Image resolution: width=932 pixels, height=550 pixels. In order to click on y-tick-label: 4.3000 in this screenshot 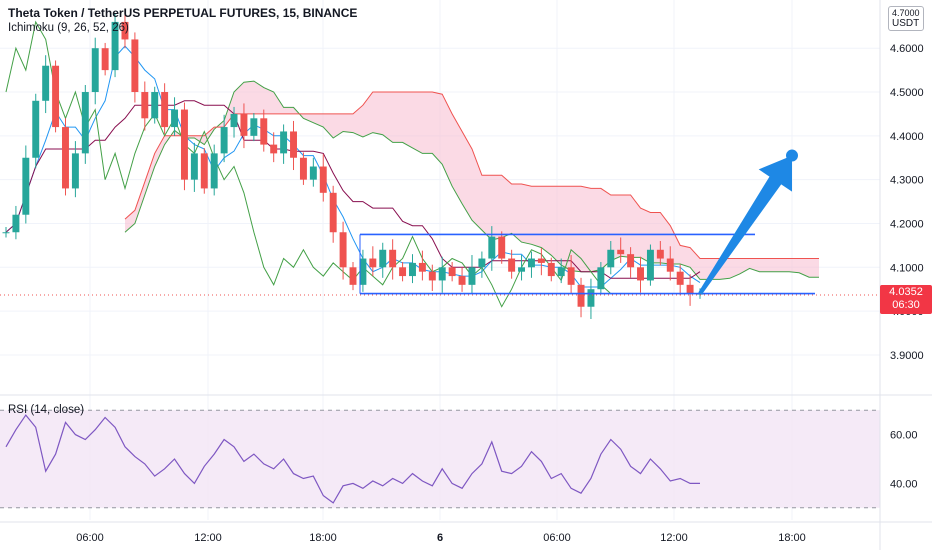, I will do `click(907, 181)`.